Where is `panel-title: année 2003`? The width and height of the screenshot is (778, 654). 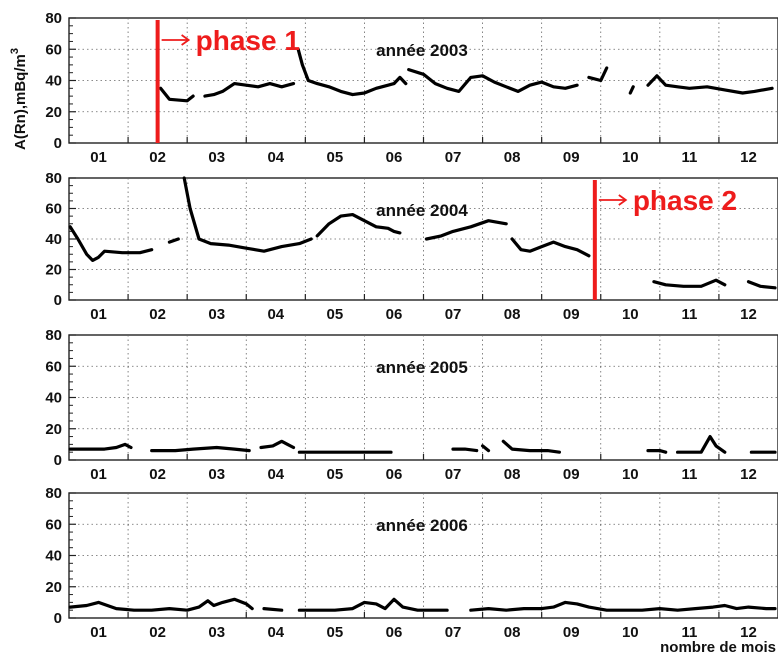 panel-title: année 2003 is located at coordinates (422, 50).